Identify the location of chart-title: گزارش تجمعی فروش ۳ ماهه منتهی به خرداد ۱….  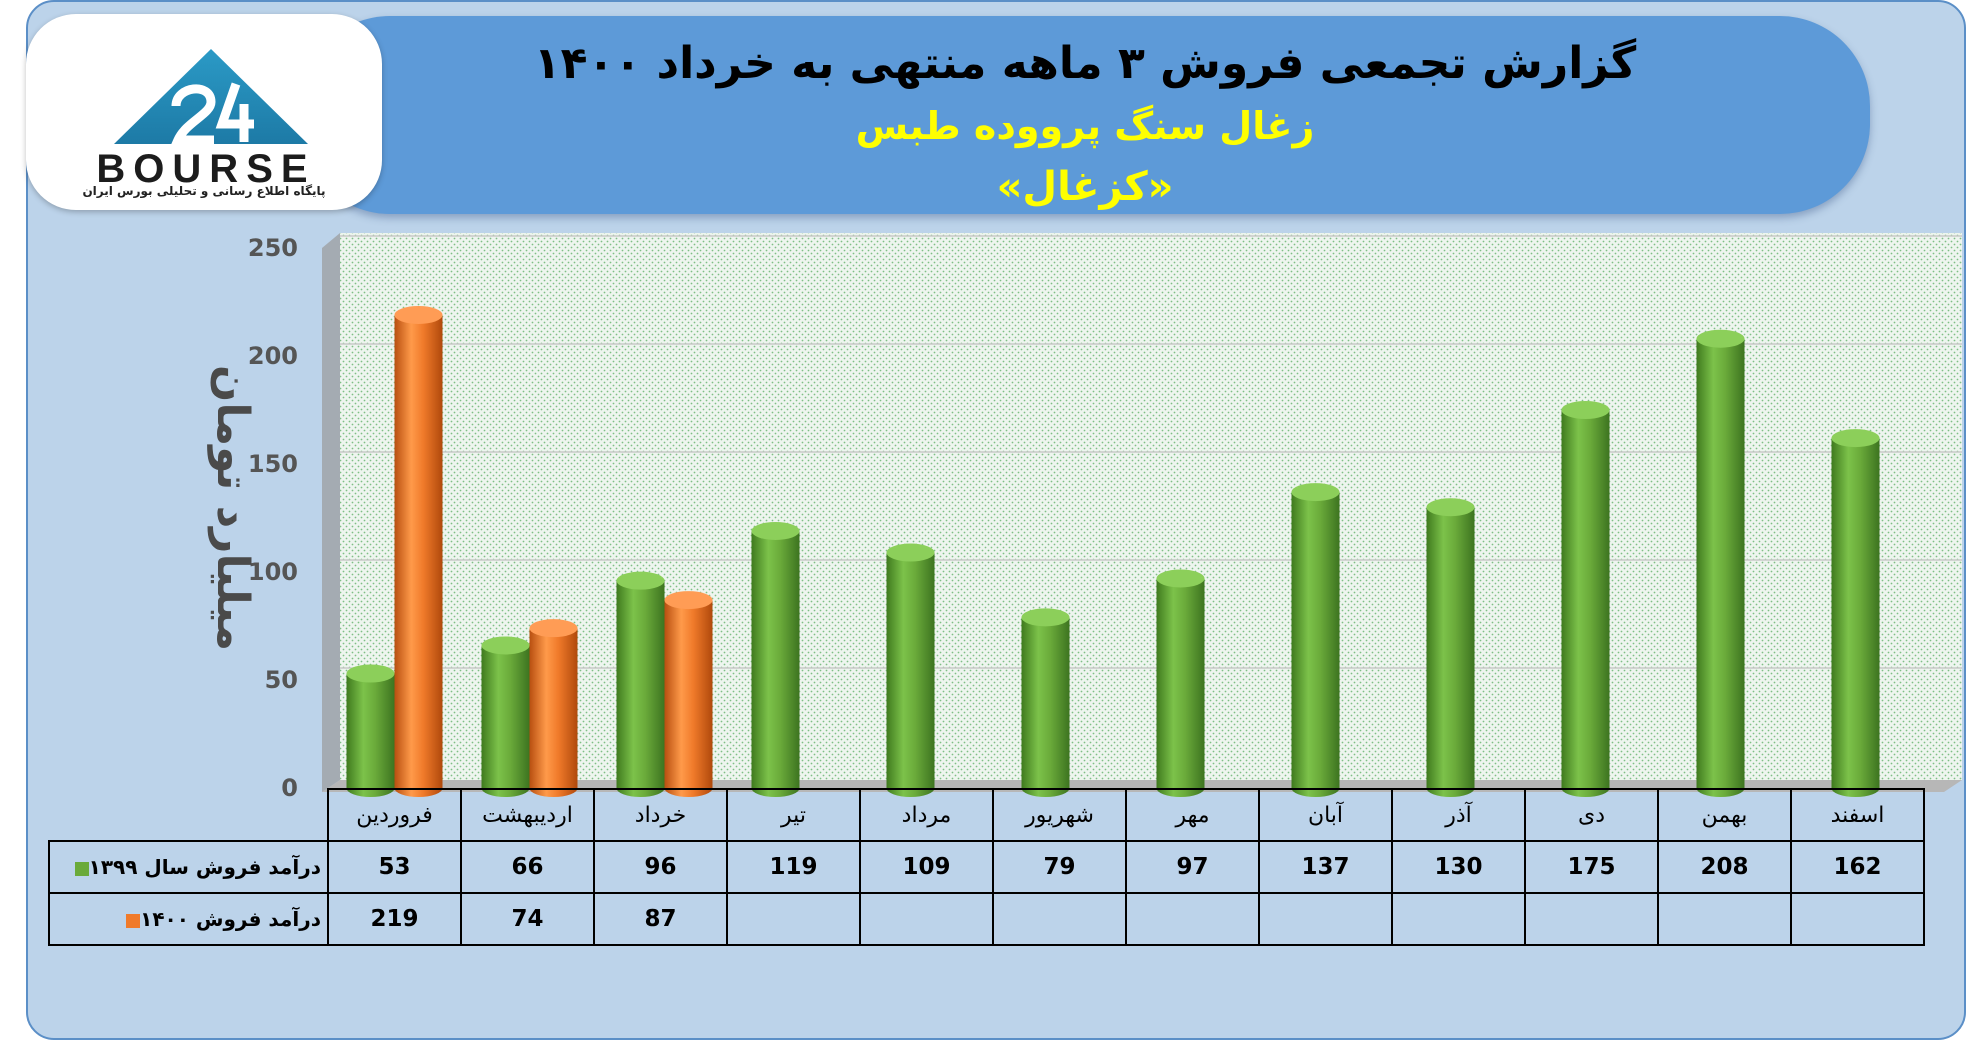
(1085, 63).